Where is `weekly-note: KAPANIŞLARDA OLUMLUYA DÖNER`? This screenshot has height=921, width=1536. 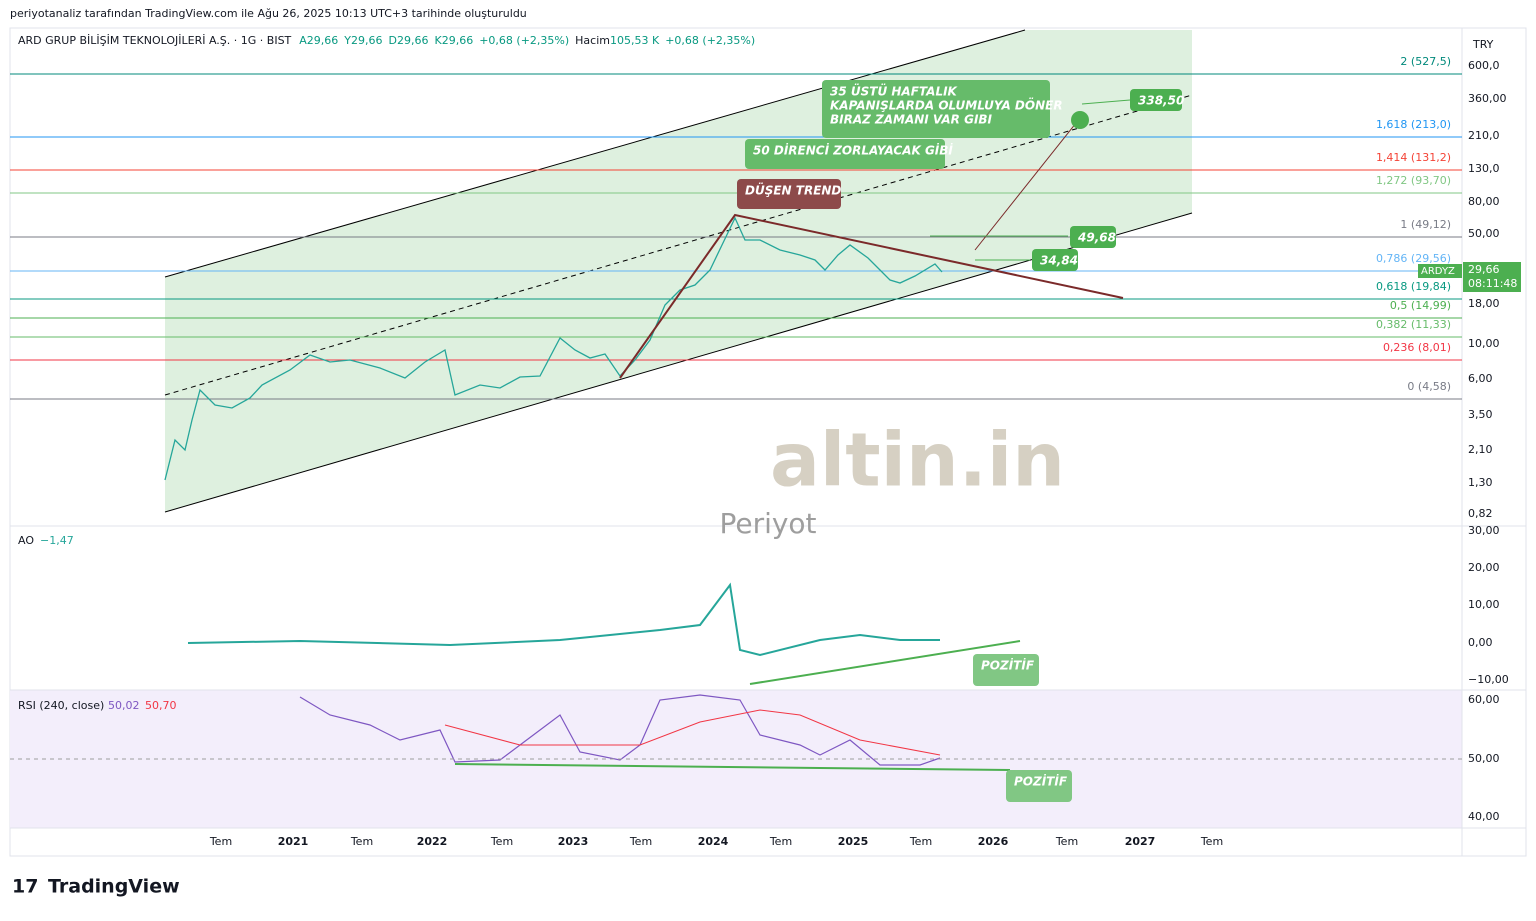 weekly-note: KAPANIŞLARDA OLUMLUYA DÖNER is located at coordinates (946, 105).